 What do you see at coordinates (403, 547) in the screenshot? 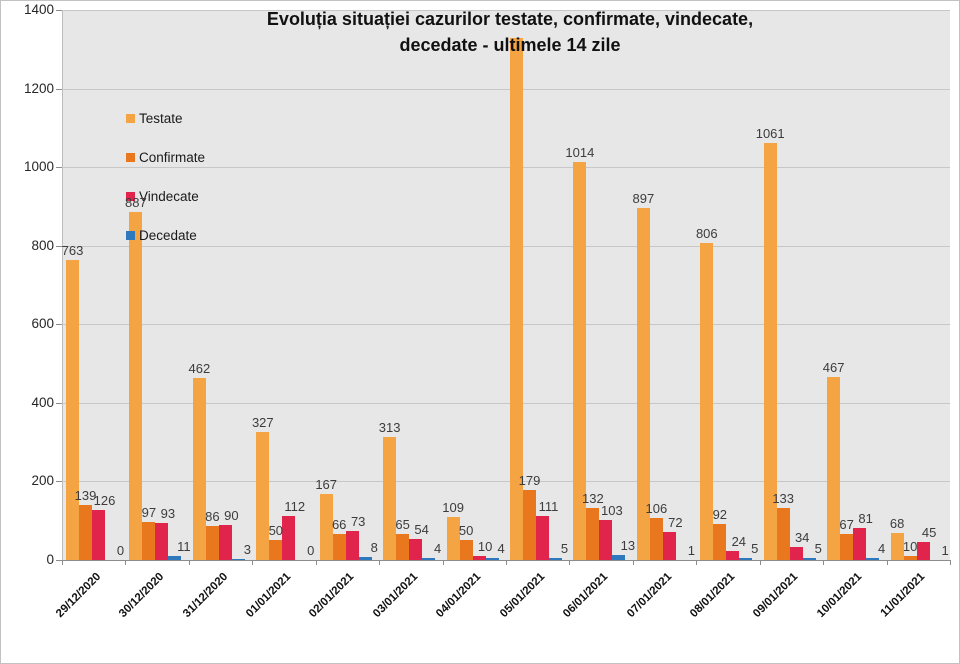
I see `bar-confirmate-03/01/2021` at bounding box center [403, 547].